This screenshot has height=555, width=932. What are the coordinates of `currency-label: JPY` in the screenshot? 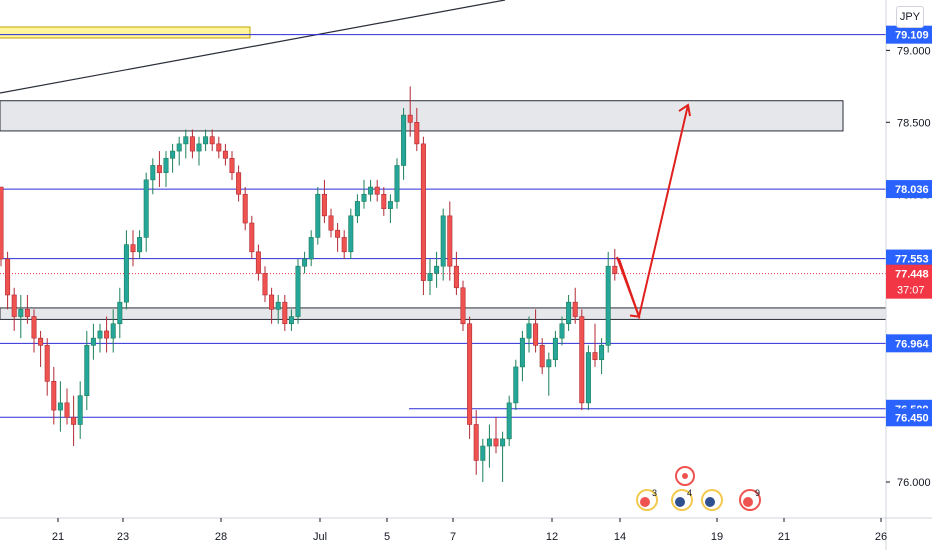 It's located at (910, 17).